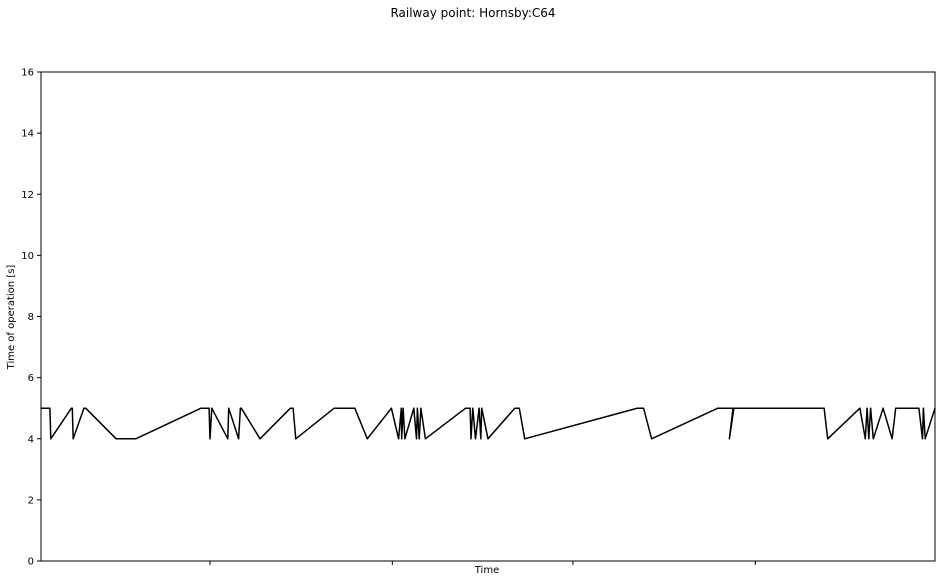  I want to click on series-line, so click(488, 423).